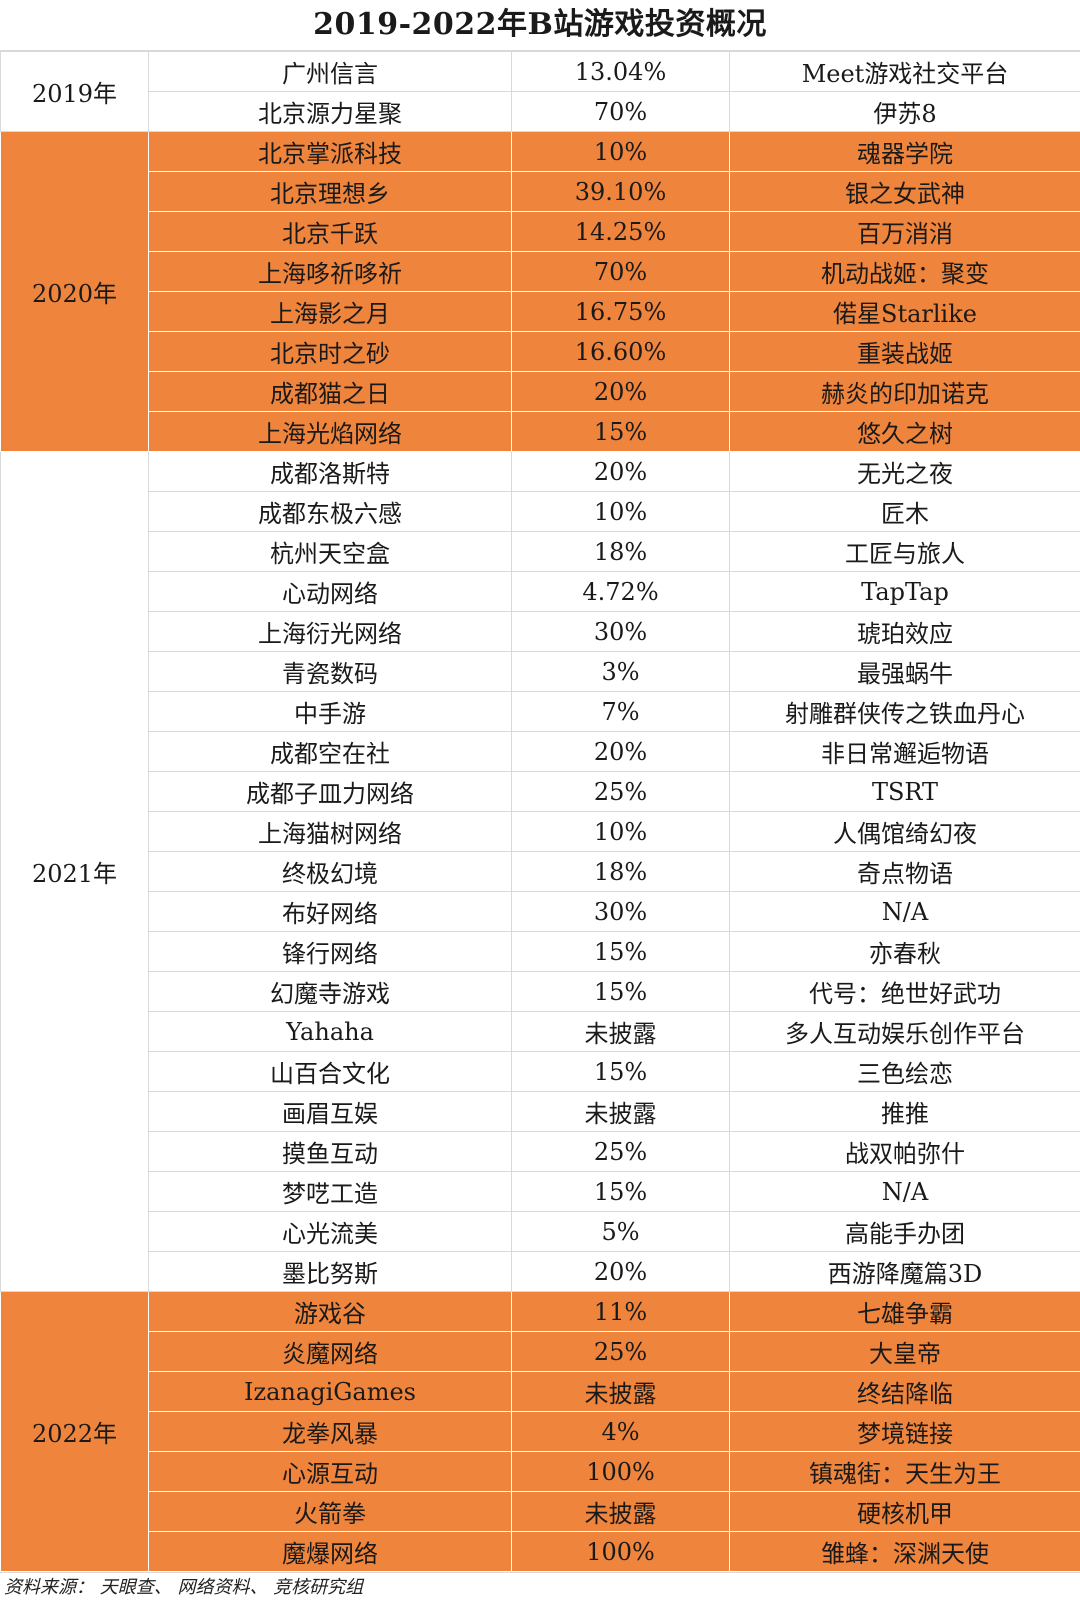  What do you see at coordinates (330, 231) in the screenshot?
I see `company-cell: 北京千跃` at bounding box center [330, 231].